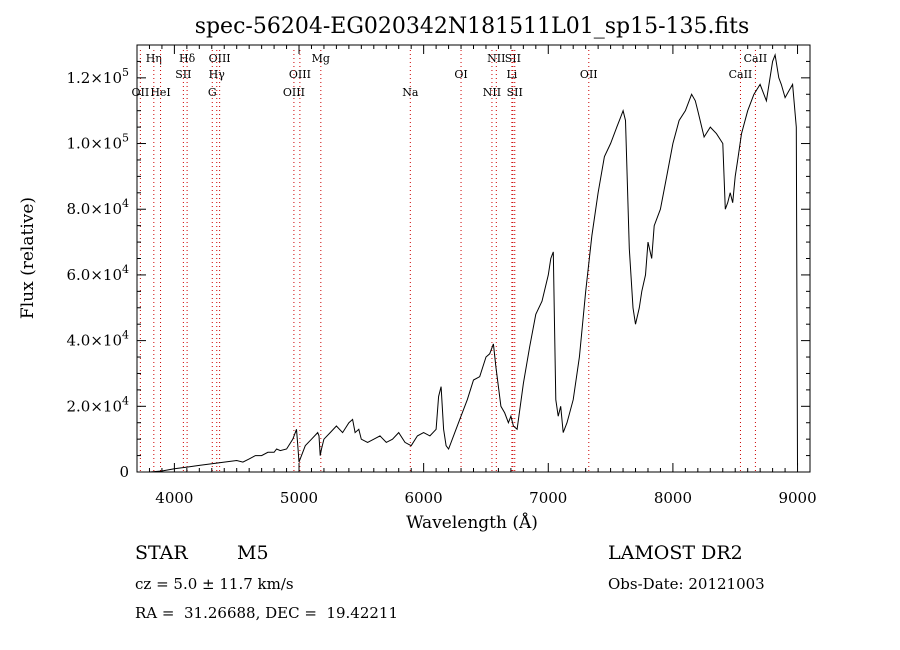 This screenshot has height=650, width=900. What do you see at coordinates (410, 92) in the screenshot?
I see `spectral-line-label: Na` at bounding box center [410, 92].